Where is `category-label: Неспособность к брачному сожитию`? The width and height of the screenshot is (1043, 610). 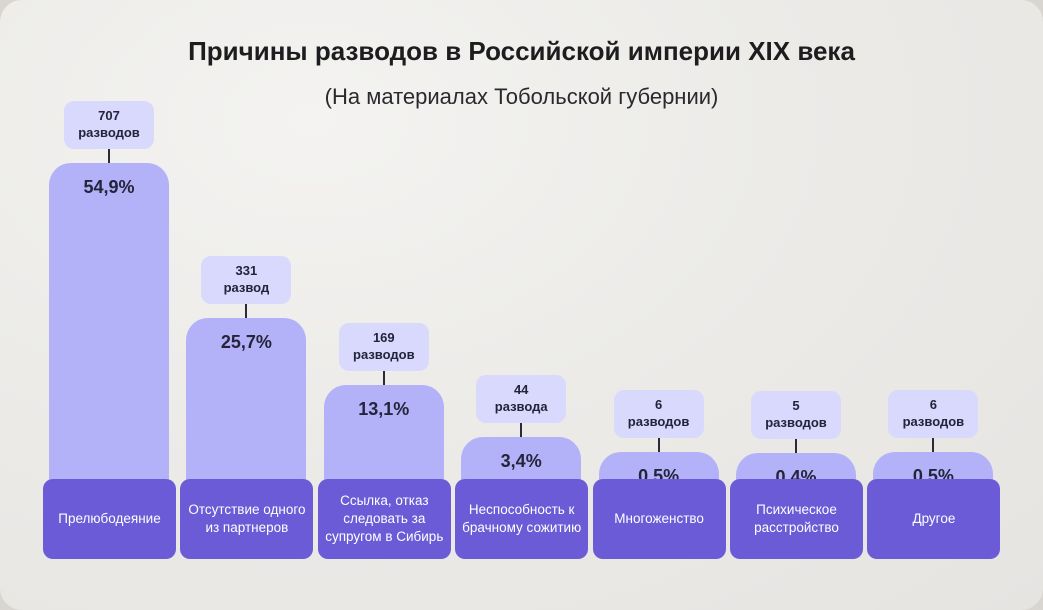
category-label: Неспособность к брачному сожитию is located at coordinates (522, 519).